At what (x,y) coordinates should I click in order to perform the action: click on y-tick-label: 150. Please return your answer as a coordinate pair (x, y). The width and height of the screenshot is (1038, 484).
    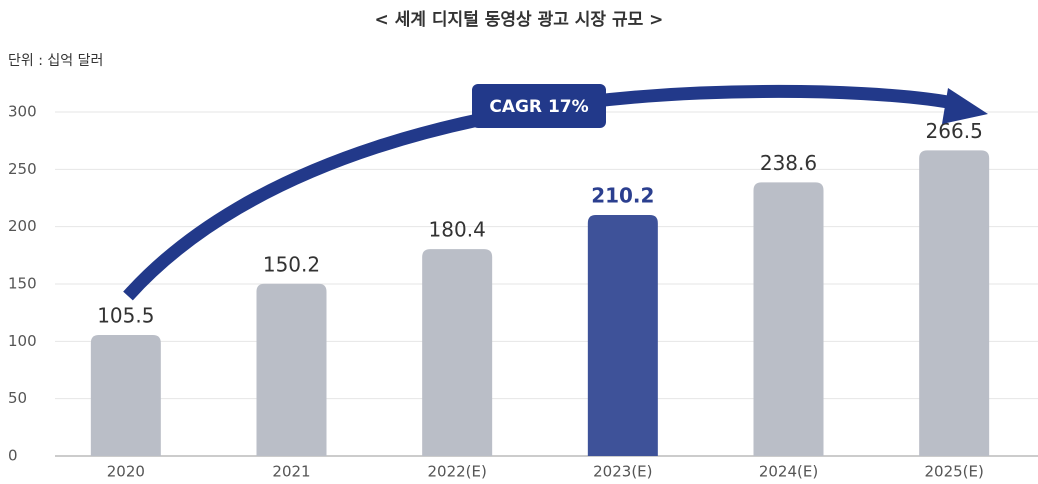
    Looking at the image, I should click on (22, 284).